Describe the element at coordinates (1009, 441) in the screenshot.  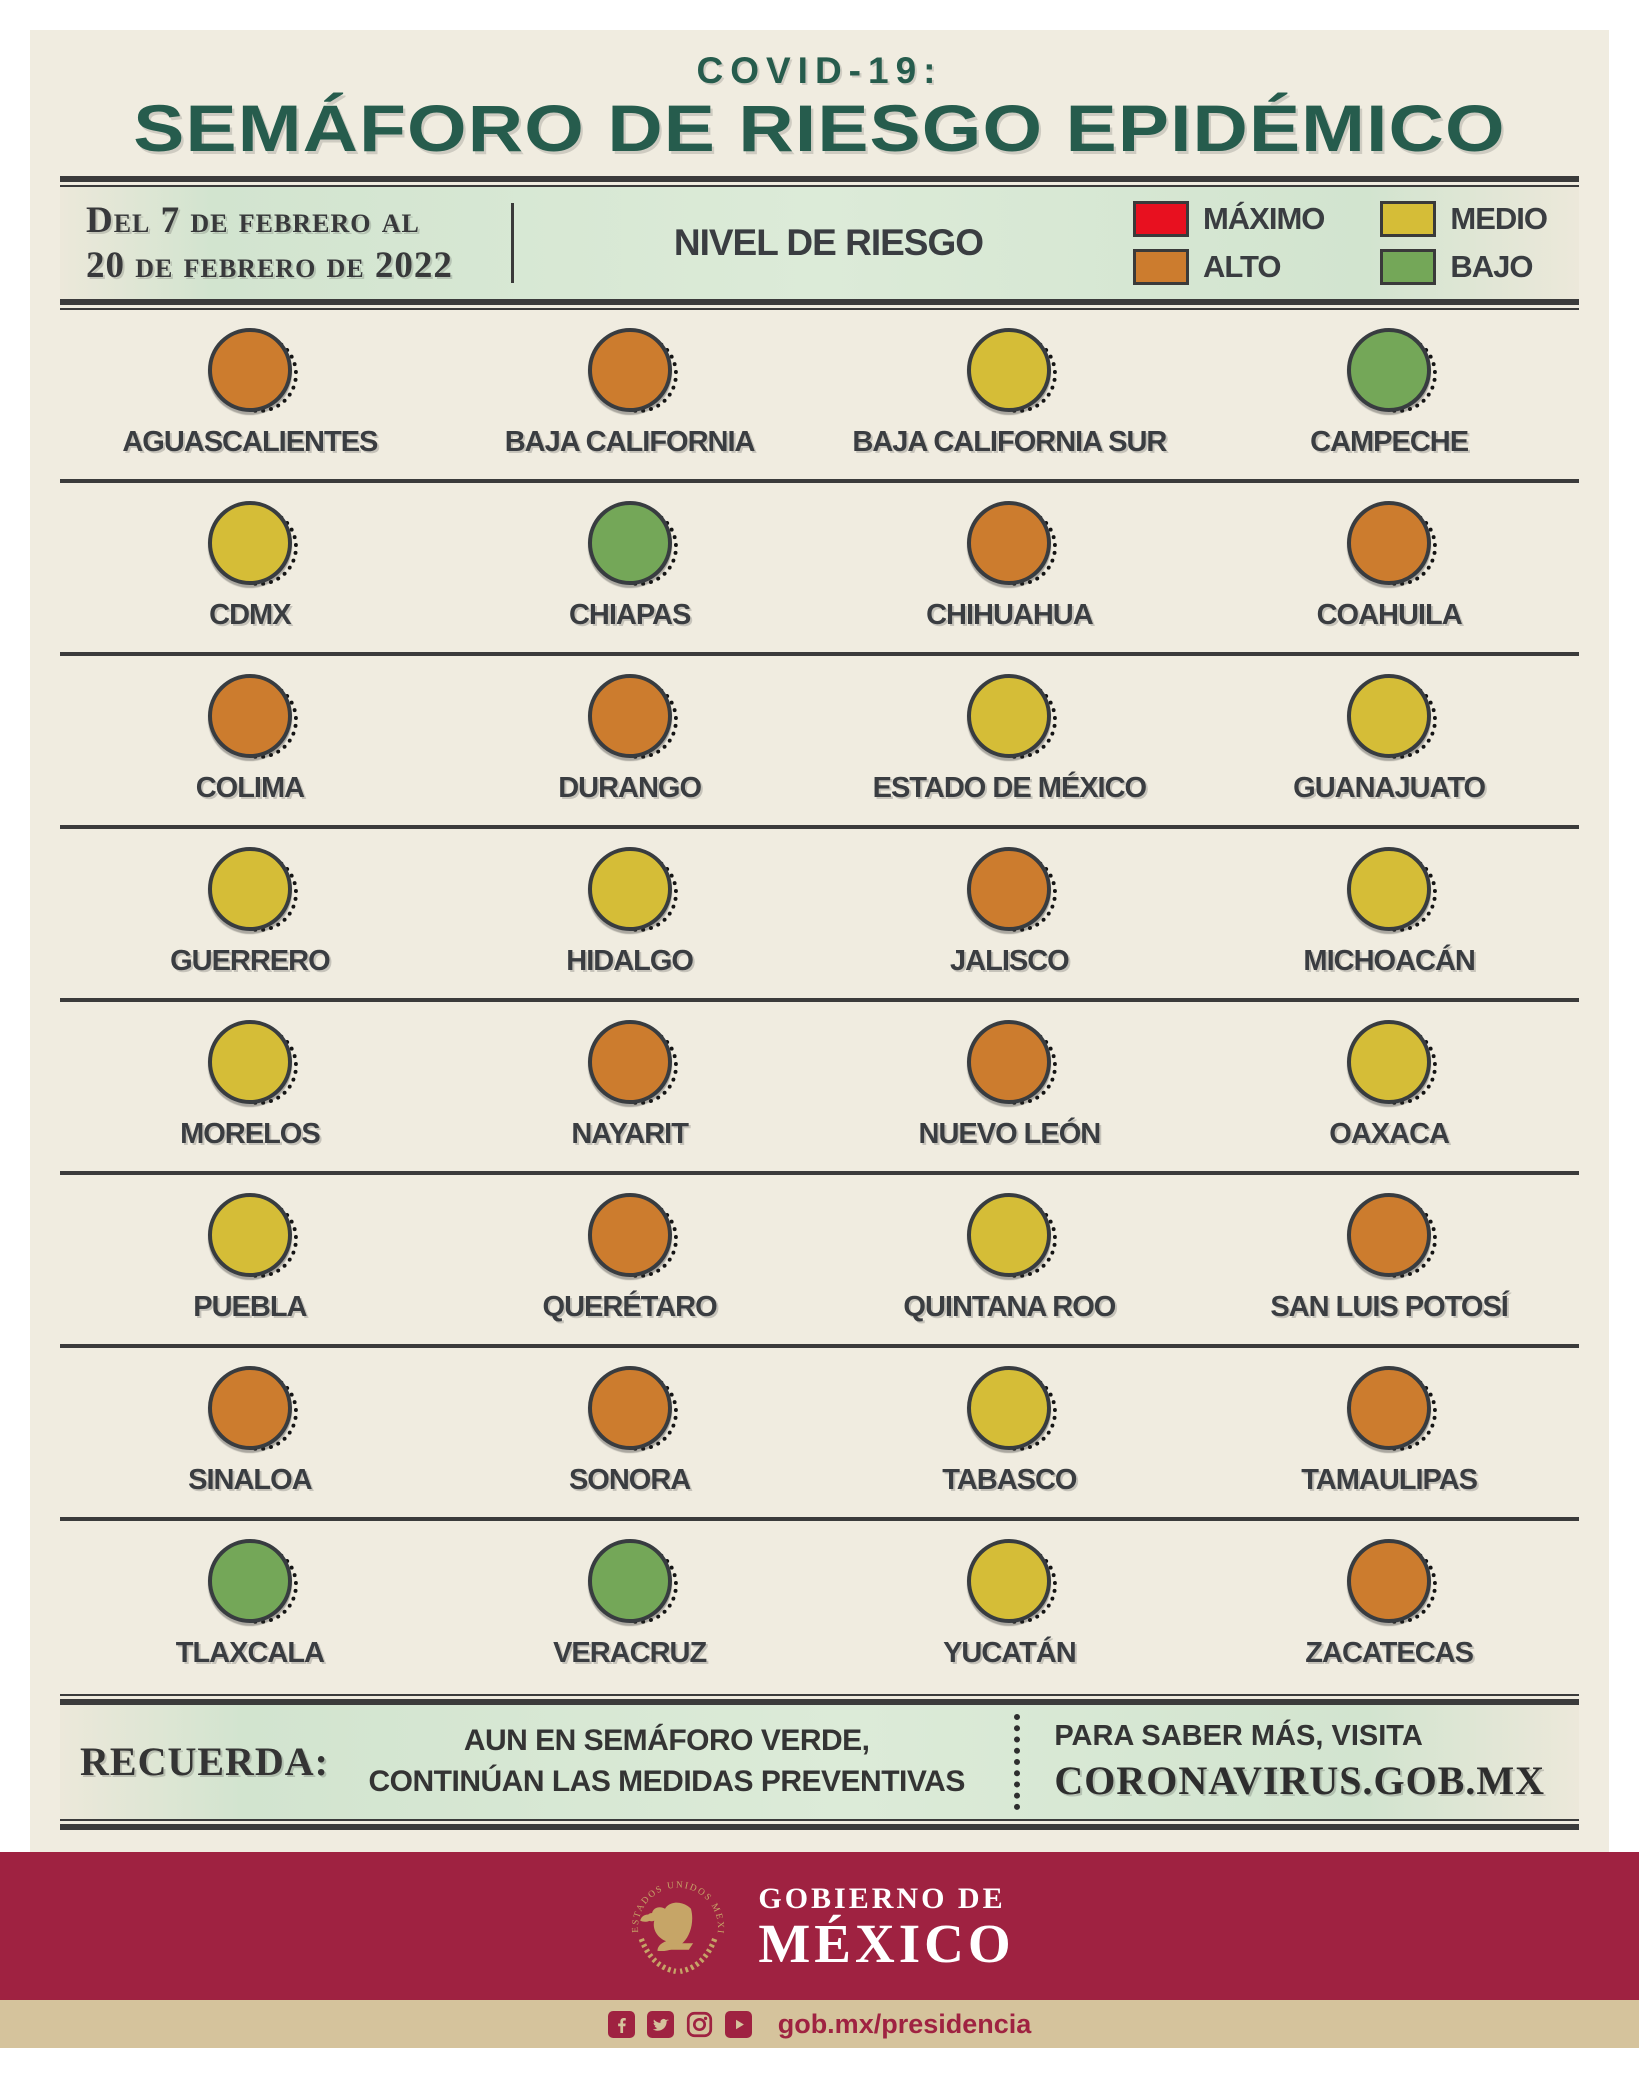
I see `state-label: BAJA CALIFORNIA SUR` at that location.